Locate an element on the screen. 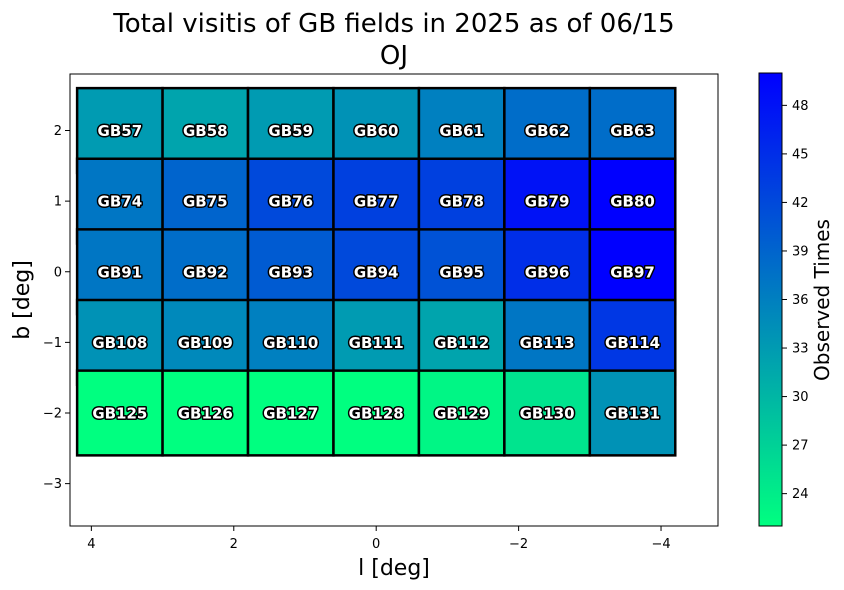 The width and height of the screenshot is (844, 590). field-label-gb80: GB80 is located at coordinates (632, 202).